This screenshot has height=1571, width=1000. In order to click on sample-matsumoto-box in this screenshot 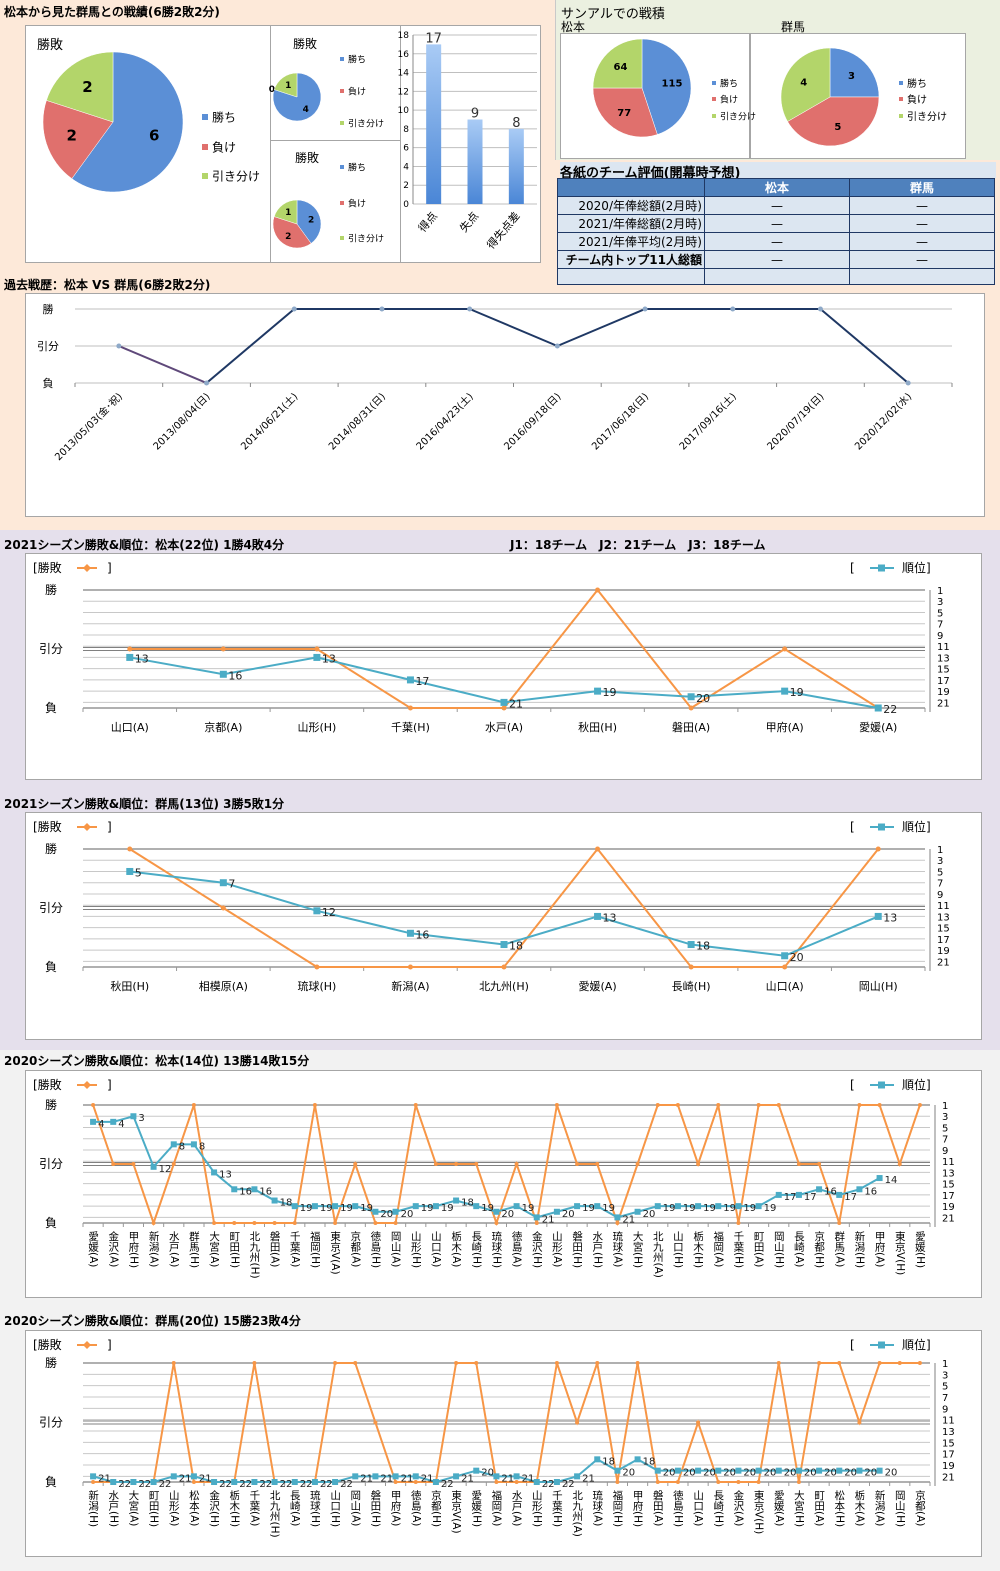, I will do `click(655, 96)`.